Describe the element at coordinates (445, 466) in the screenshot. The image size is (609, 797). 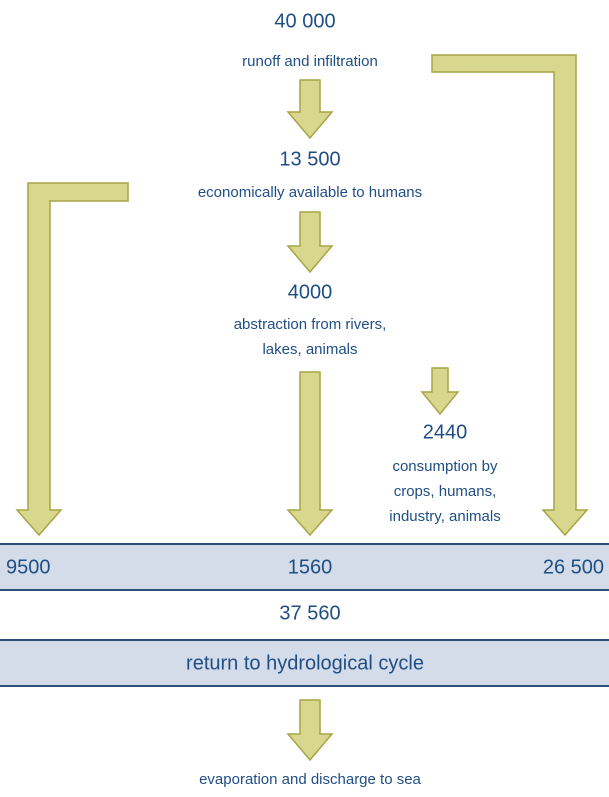
I see `node-label: consumption by` at that location.